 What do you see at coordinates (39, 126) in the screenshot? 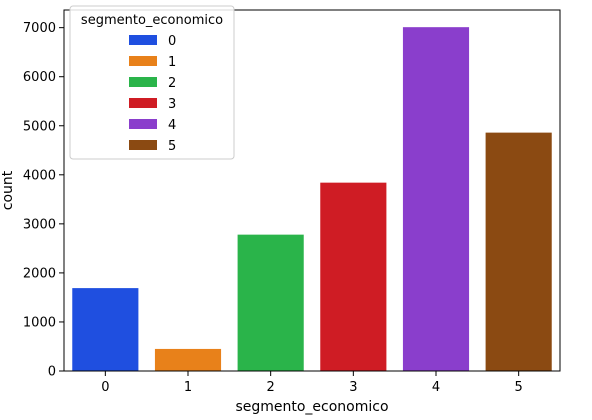
I see `y-tick-label: 5000` at bounding box center [39, 126].